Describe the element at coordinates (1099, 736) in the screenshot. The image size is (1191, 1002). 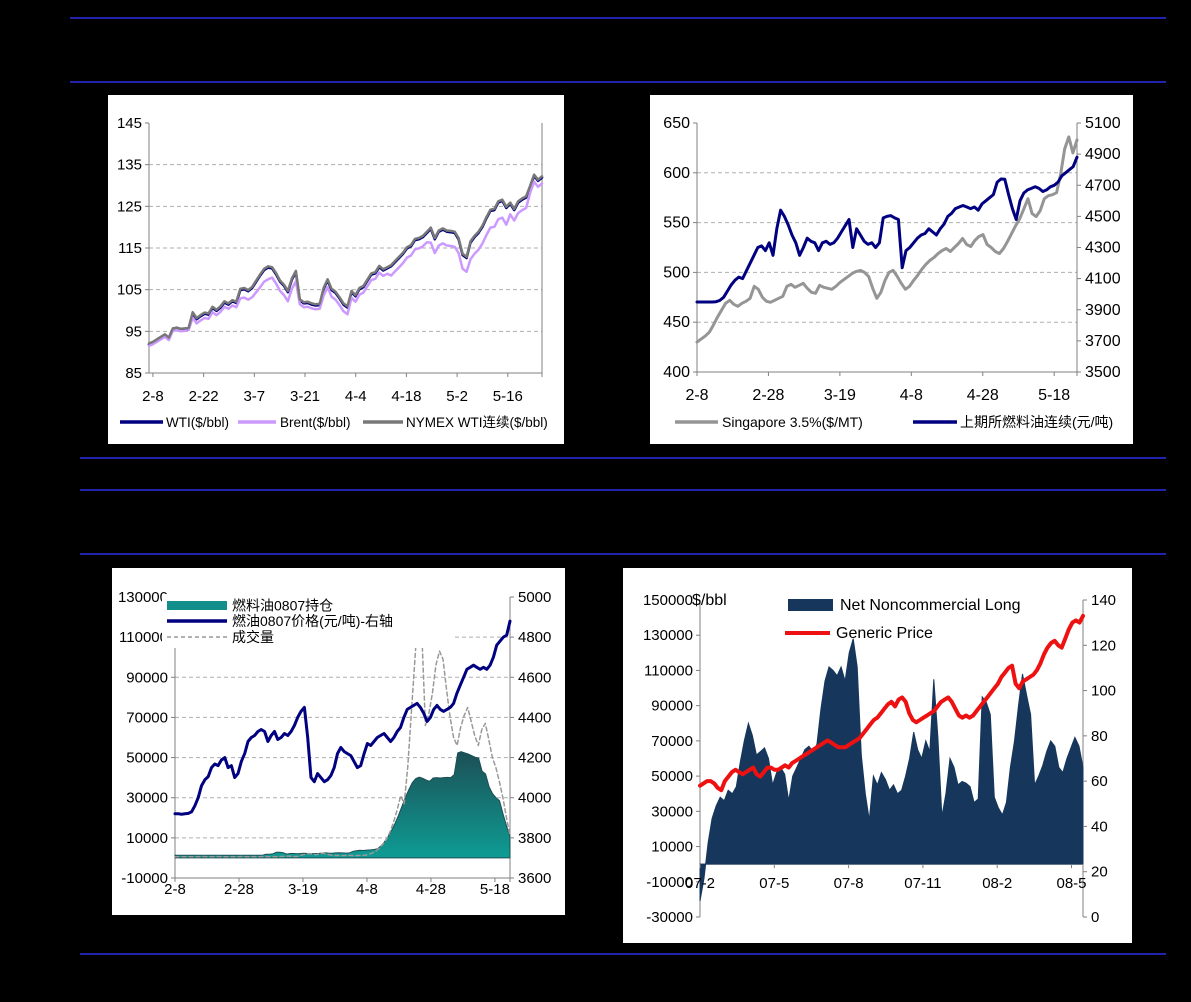
I see `svg-text: 80` at that location.